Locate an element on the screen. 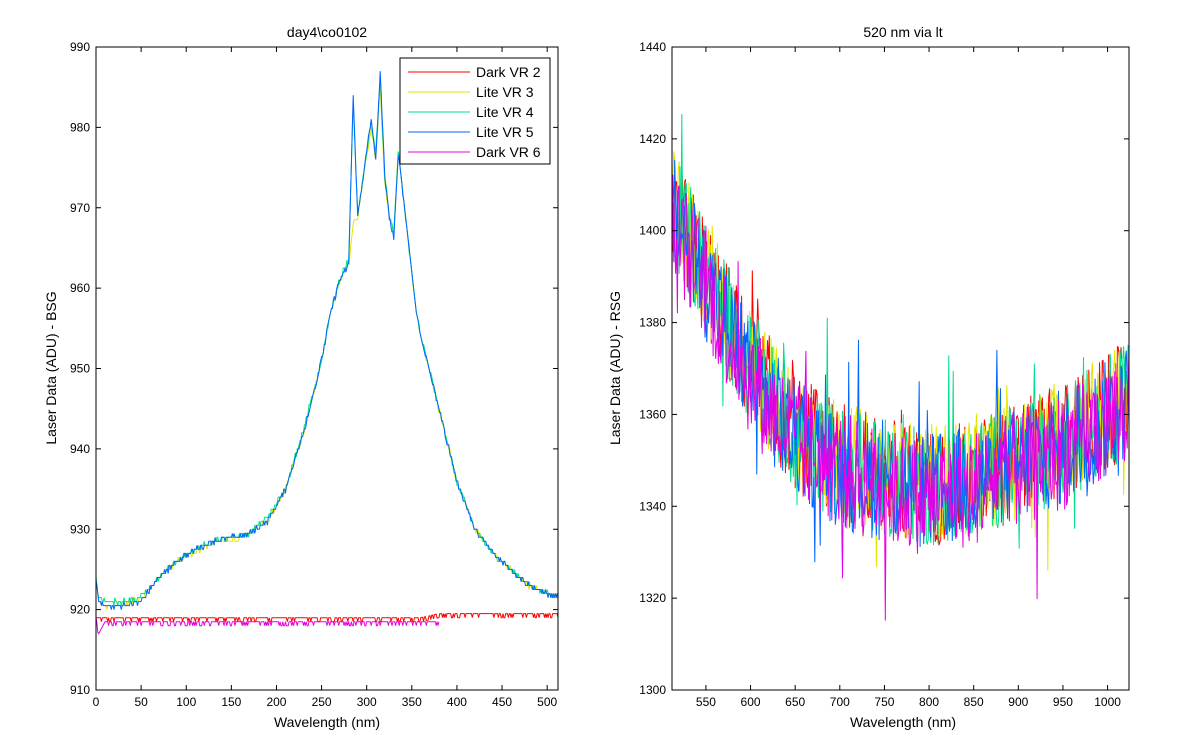 The image size is (1200, 750). left-plot-y-axis-label: Laser Data (ADU) - BSG is located at coordinates (51, 367).